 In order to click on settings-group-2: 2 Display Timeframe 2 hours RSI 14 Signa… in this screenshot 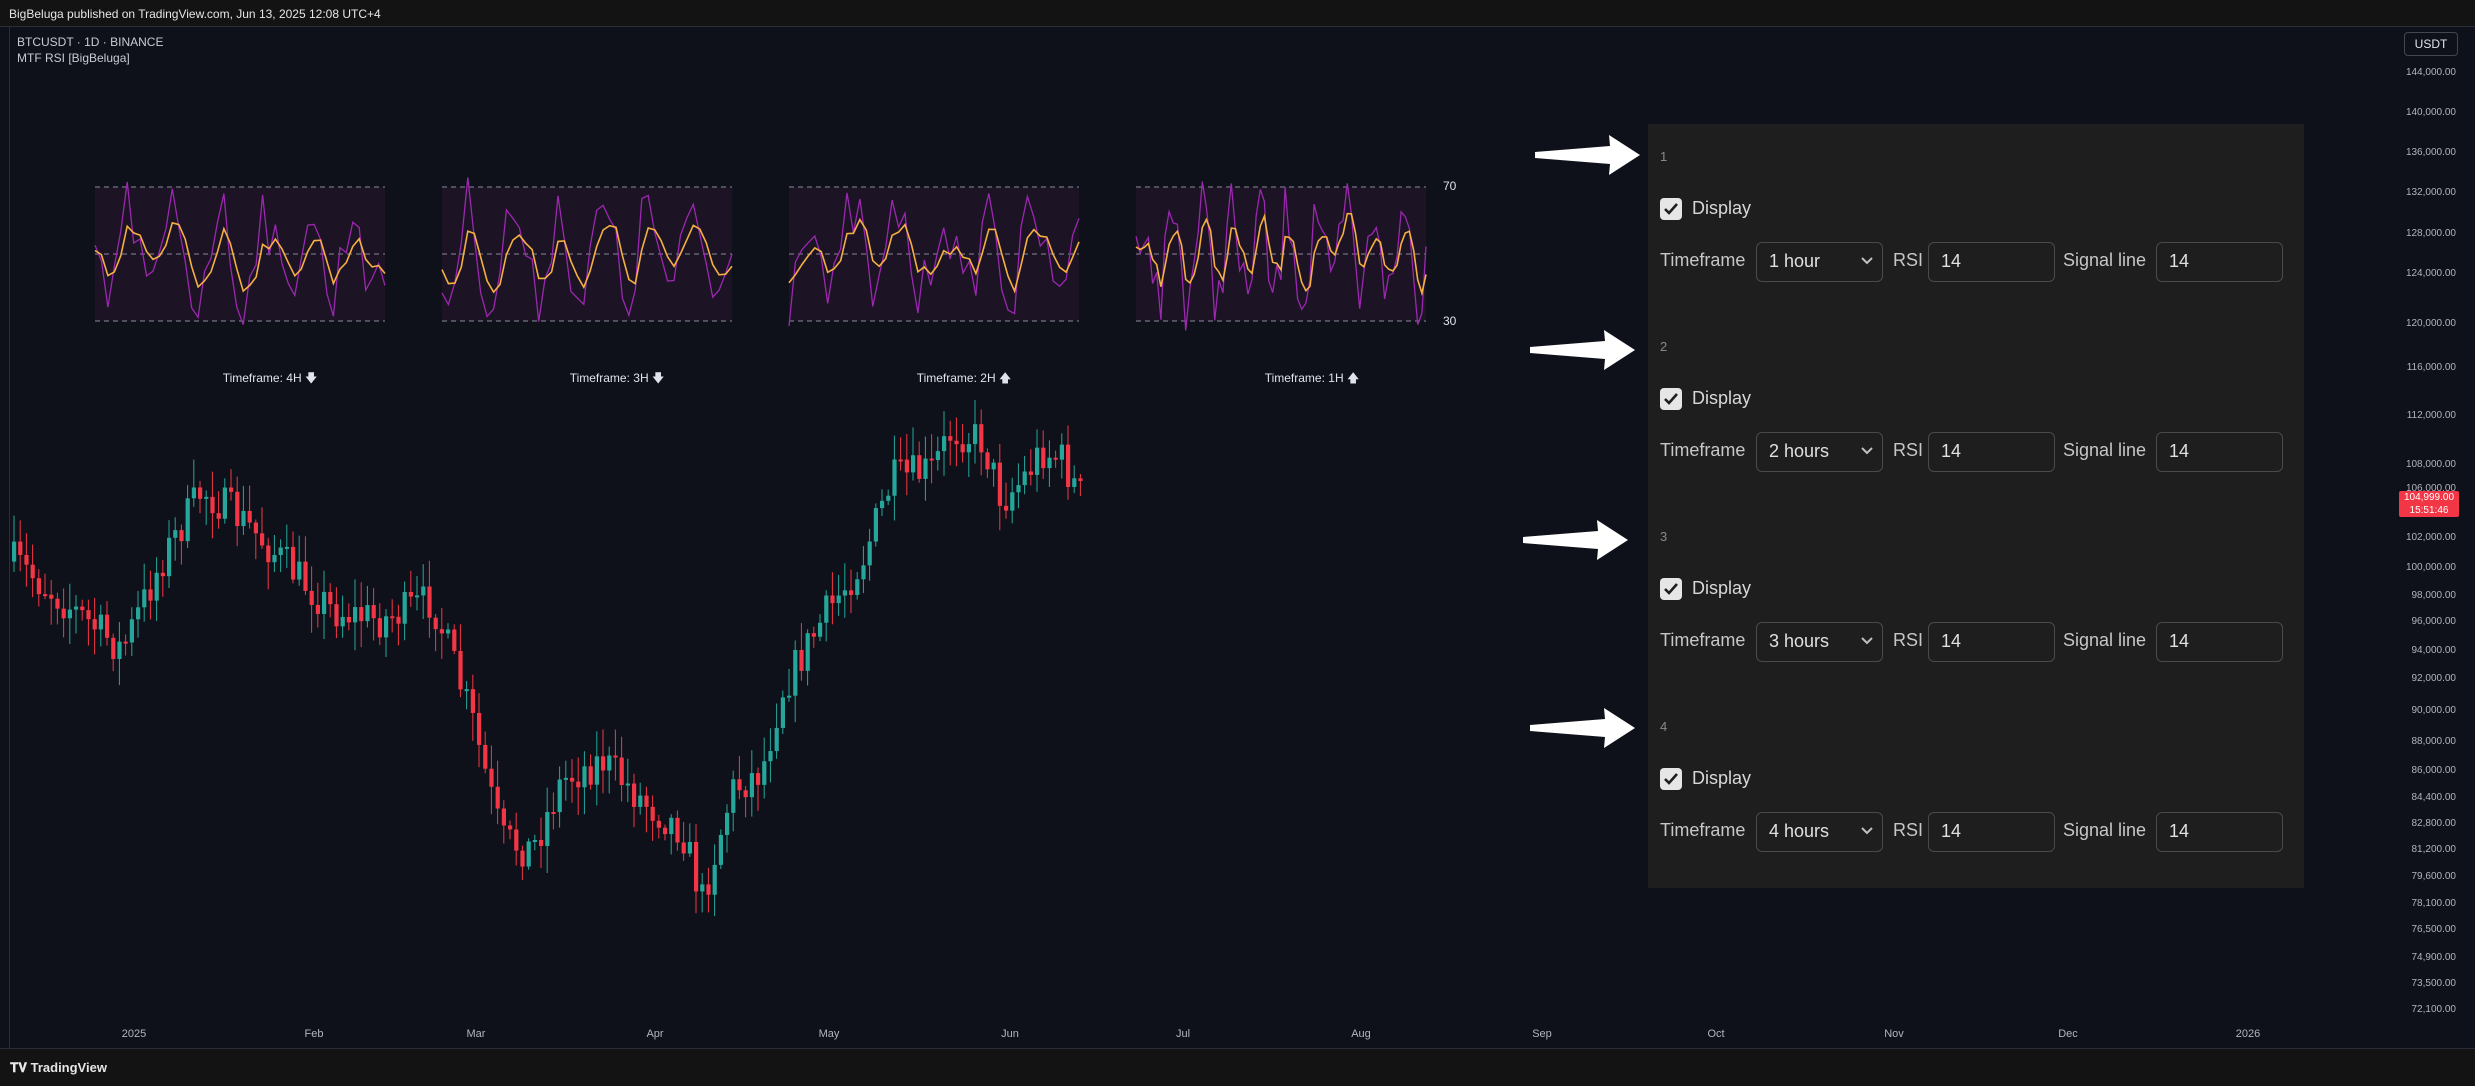, I will do `click(1976, 409)`.